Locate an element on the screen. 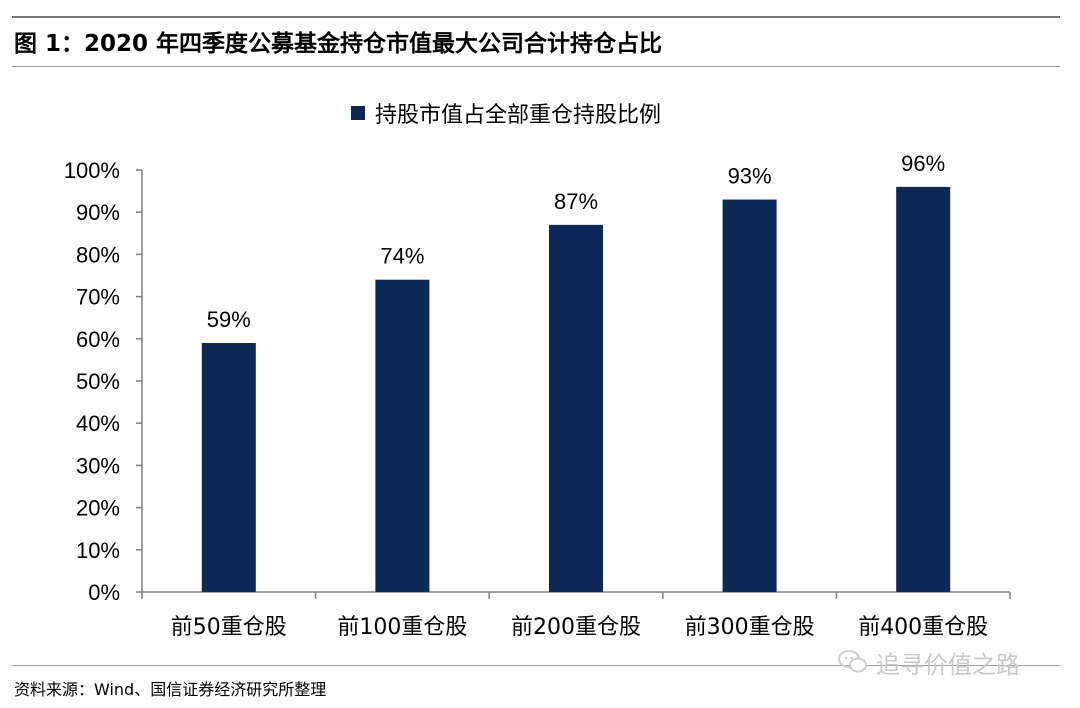 The width and height of the screenshot is (1080, 708). x-category-label: 前400重仓股 is located at coordinates (923, 627).